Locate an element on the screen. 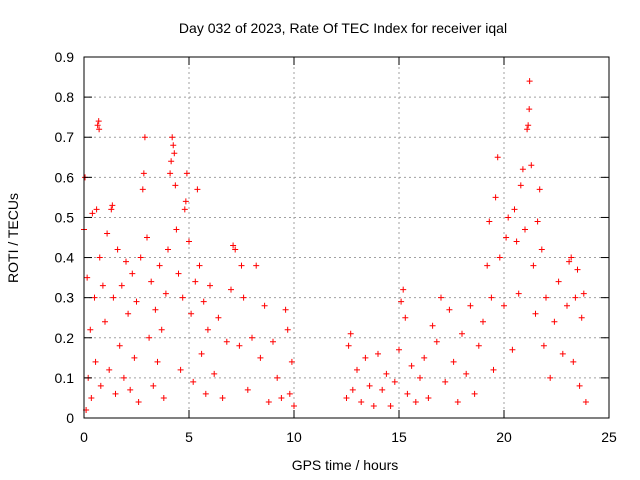 Image resolution: width=640 pixels, height=480 pixels. x-tick-label: 25 is located at coordinates (609, 437).